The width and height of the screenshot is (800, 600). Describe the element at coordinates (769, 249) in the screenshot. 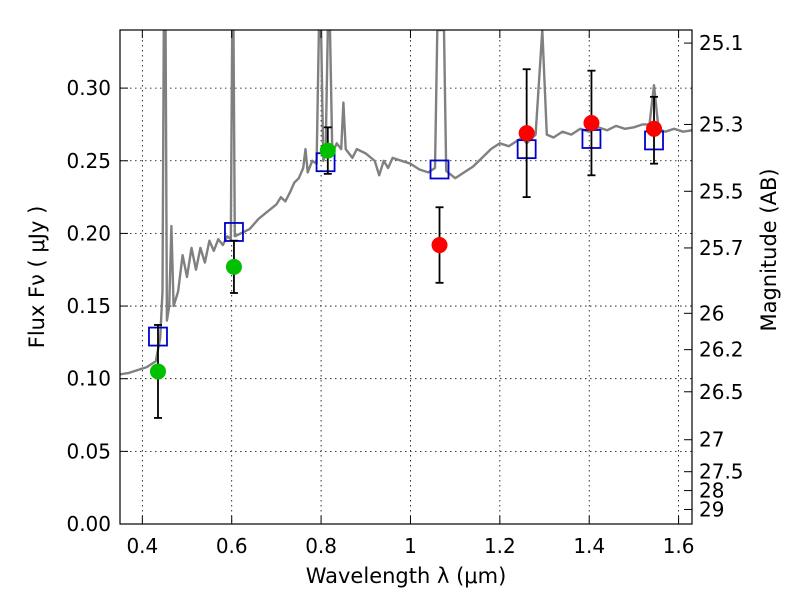

I see `y-axis-right-title: Magnitude (AB)` at that location.